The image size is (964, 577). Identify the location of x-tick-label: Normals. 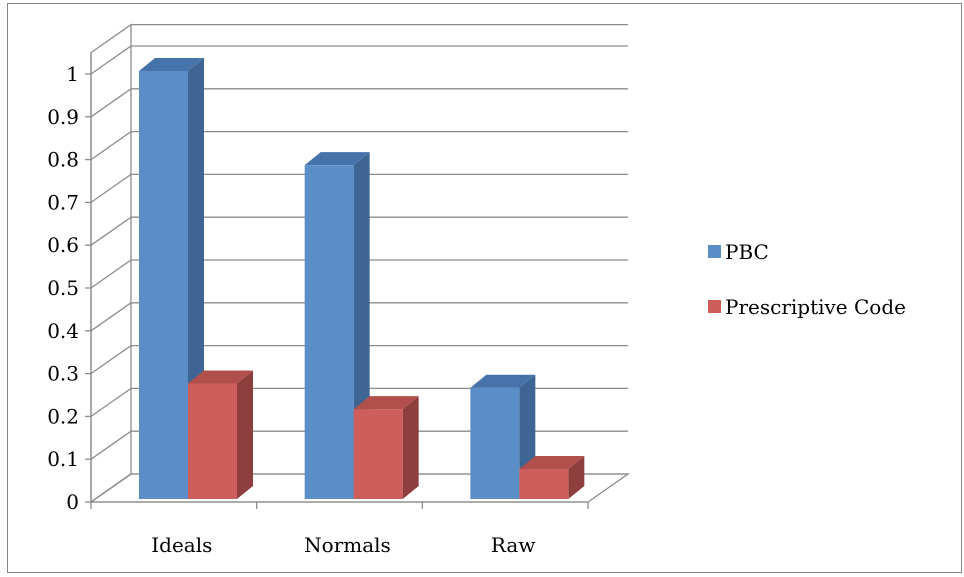
(347, 545).